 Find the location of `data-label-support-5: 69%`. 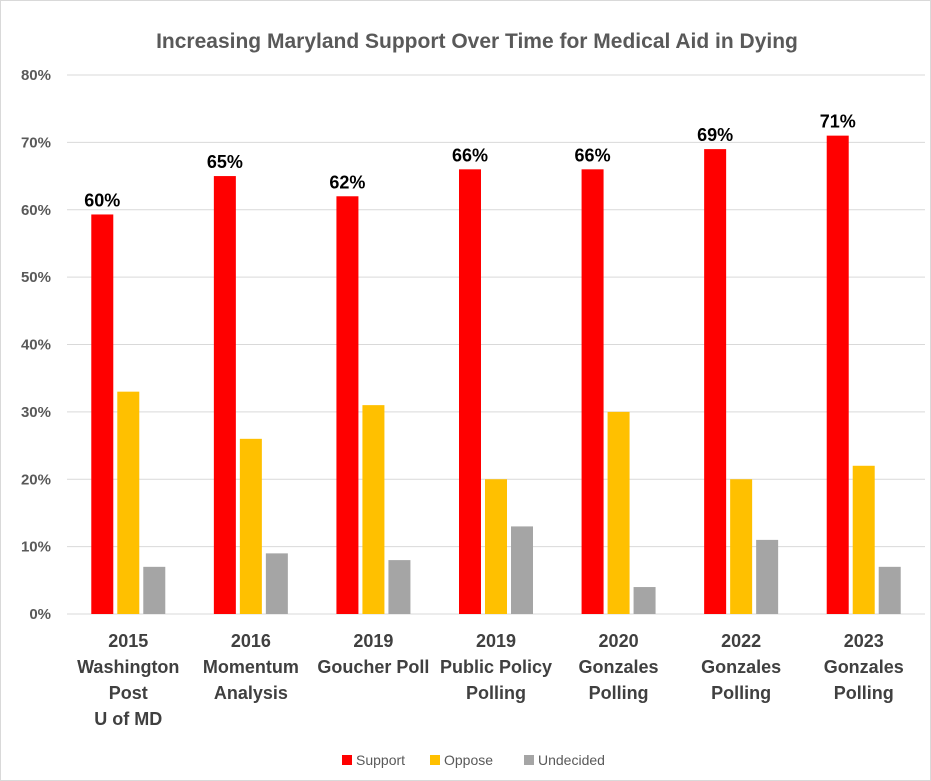

data-label-support-5: 69% is located at coordinates (715, 135).